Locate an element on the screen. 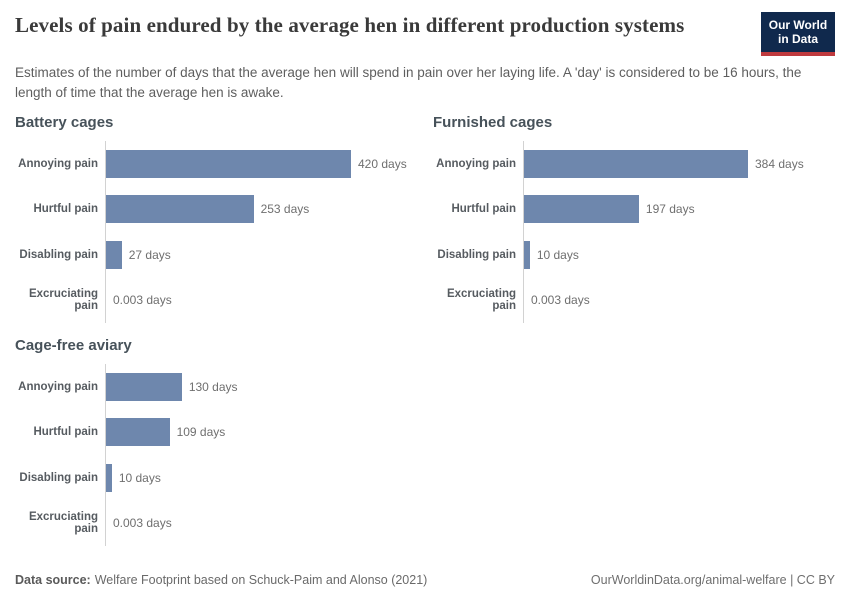 This screenshot has width=850, height=600. bar-track: 197 days is located at coordinates (680, 209).